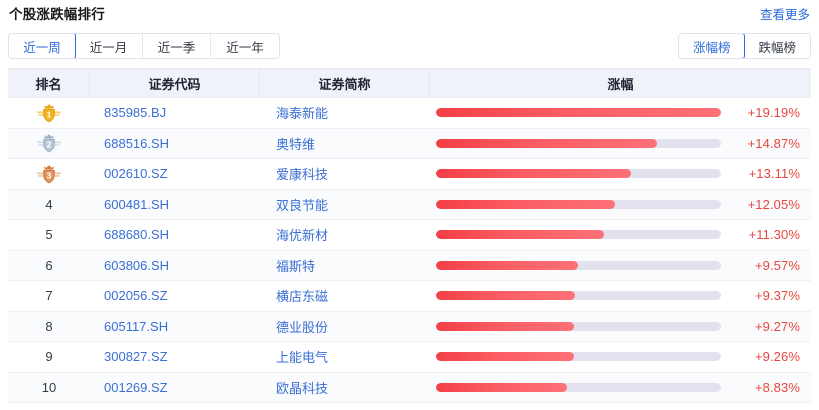 This screenshot has height=410, width=819. I want to click on change-percent-value: +12.05%, so click(773, 204).